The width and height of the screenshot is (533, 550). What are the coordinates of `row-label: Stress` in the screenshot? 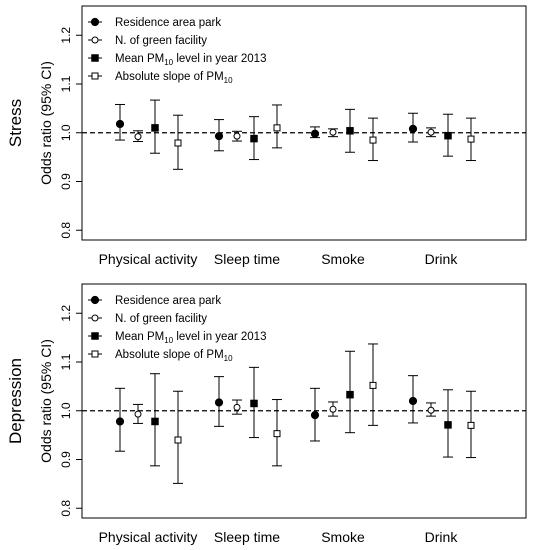 It's located at (15, 123).